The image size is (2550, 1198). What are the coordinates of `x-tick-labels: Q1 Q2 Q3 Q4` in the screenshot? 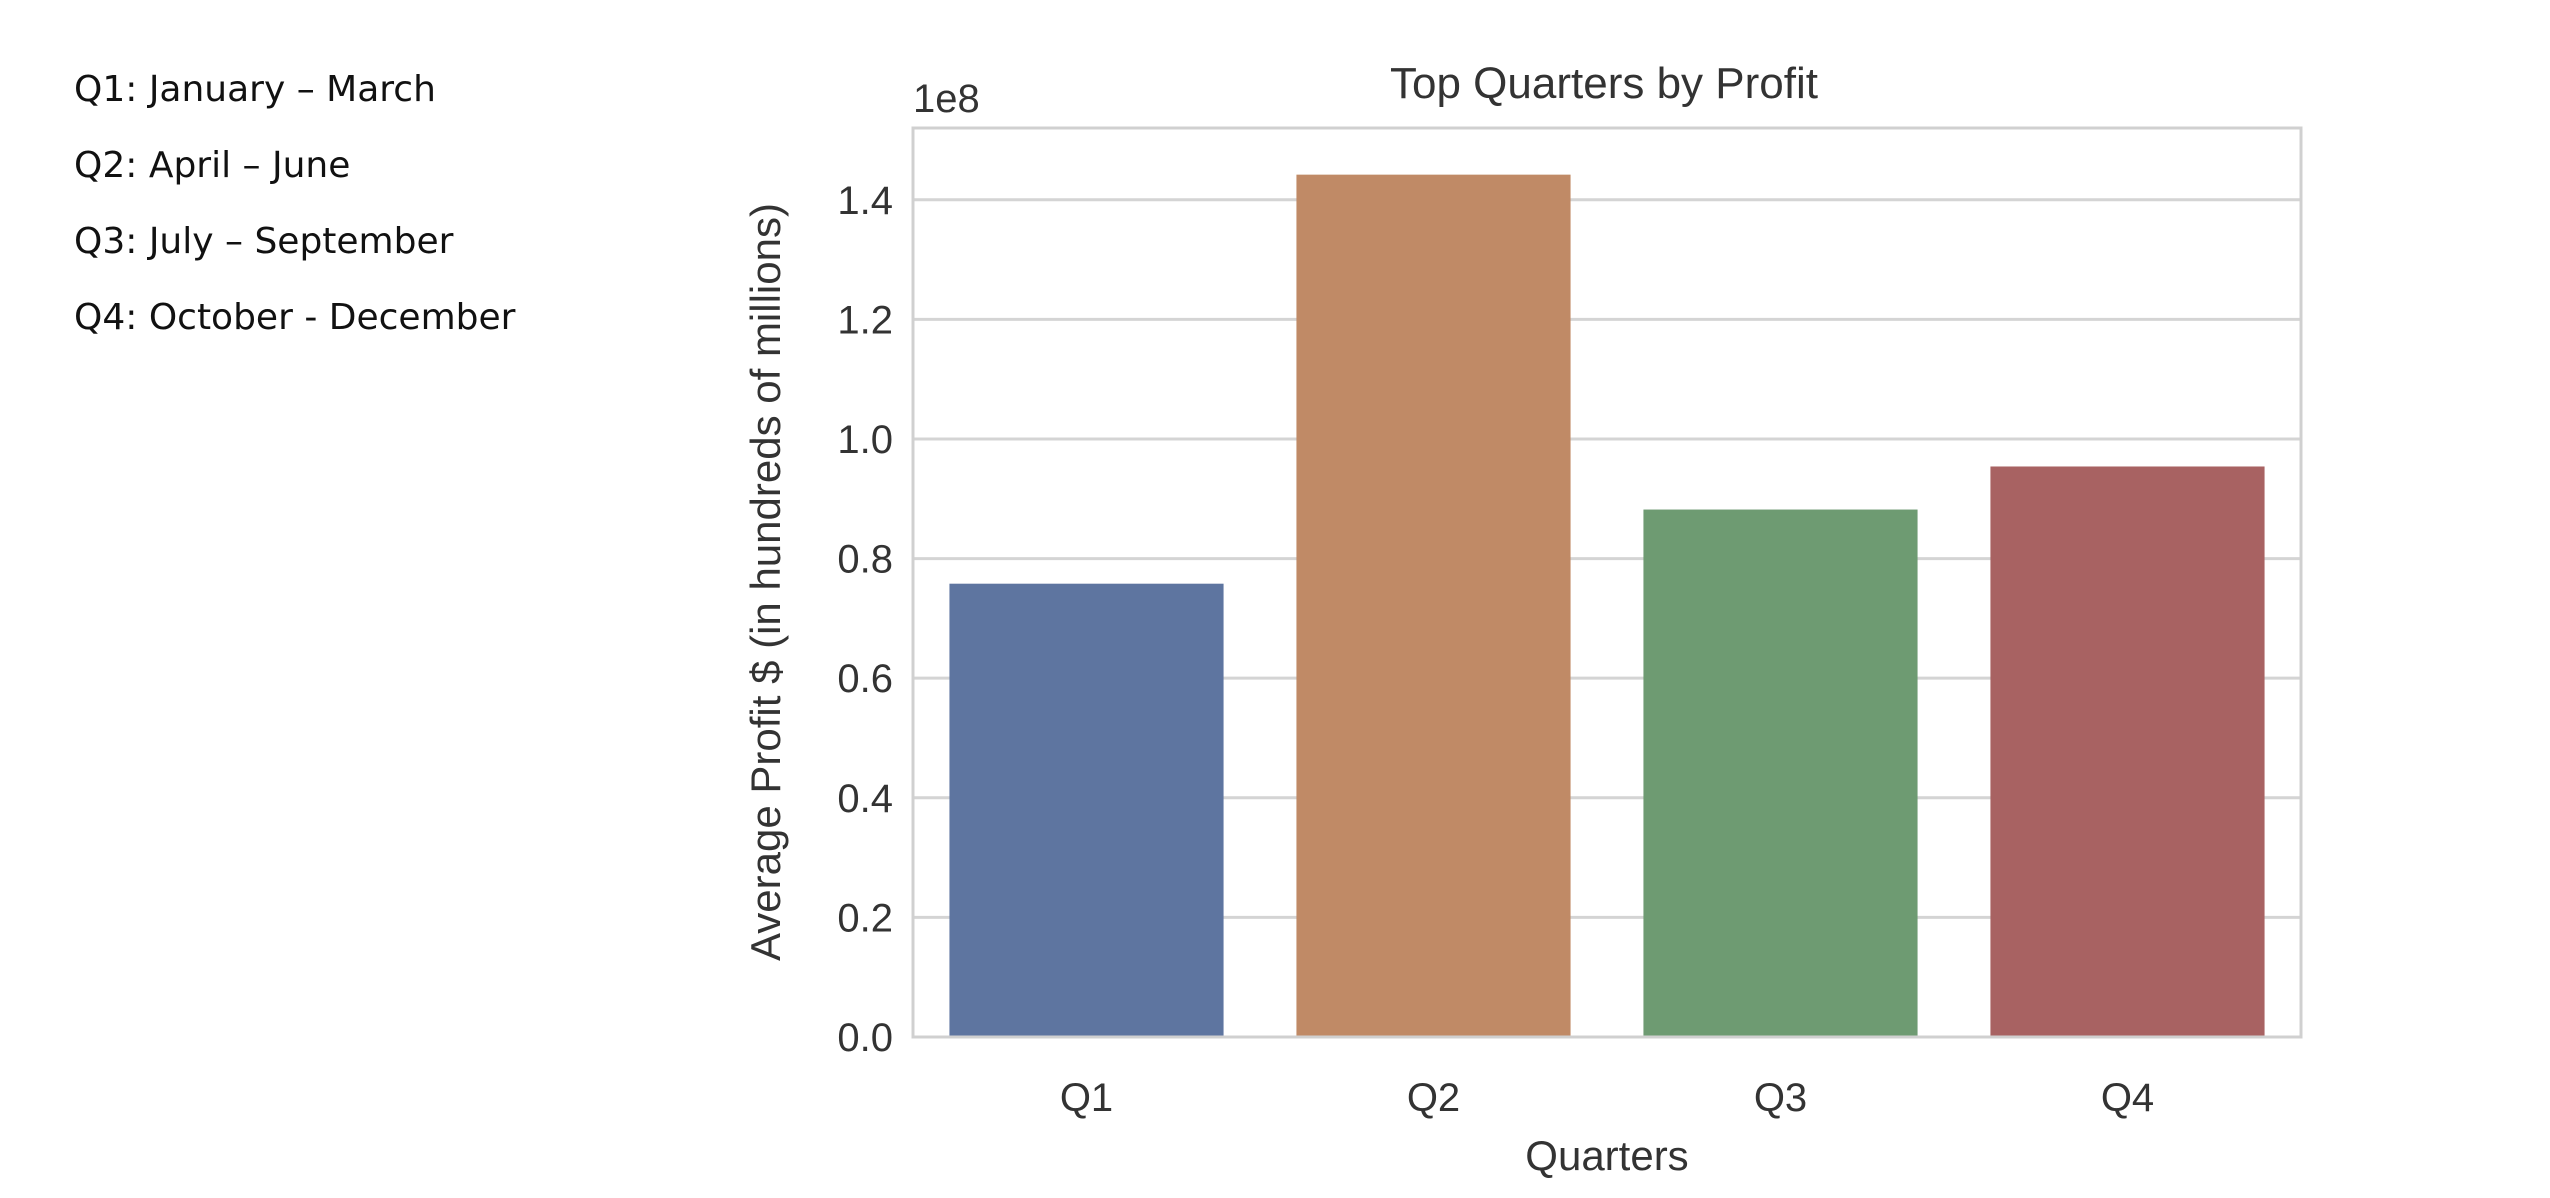 It's located at (1607, 1098).